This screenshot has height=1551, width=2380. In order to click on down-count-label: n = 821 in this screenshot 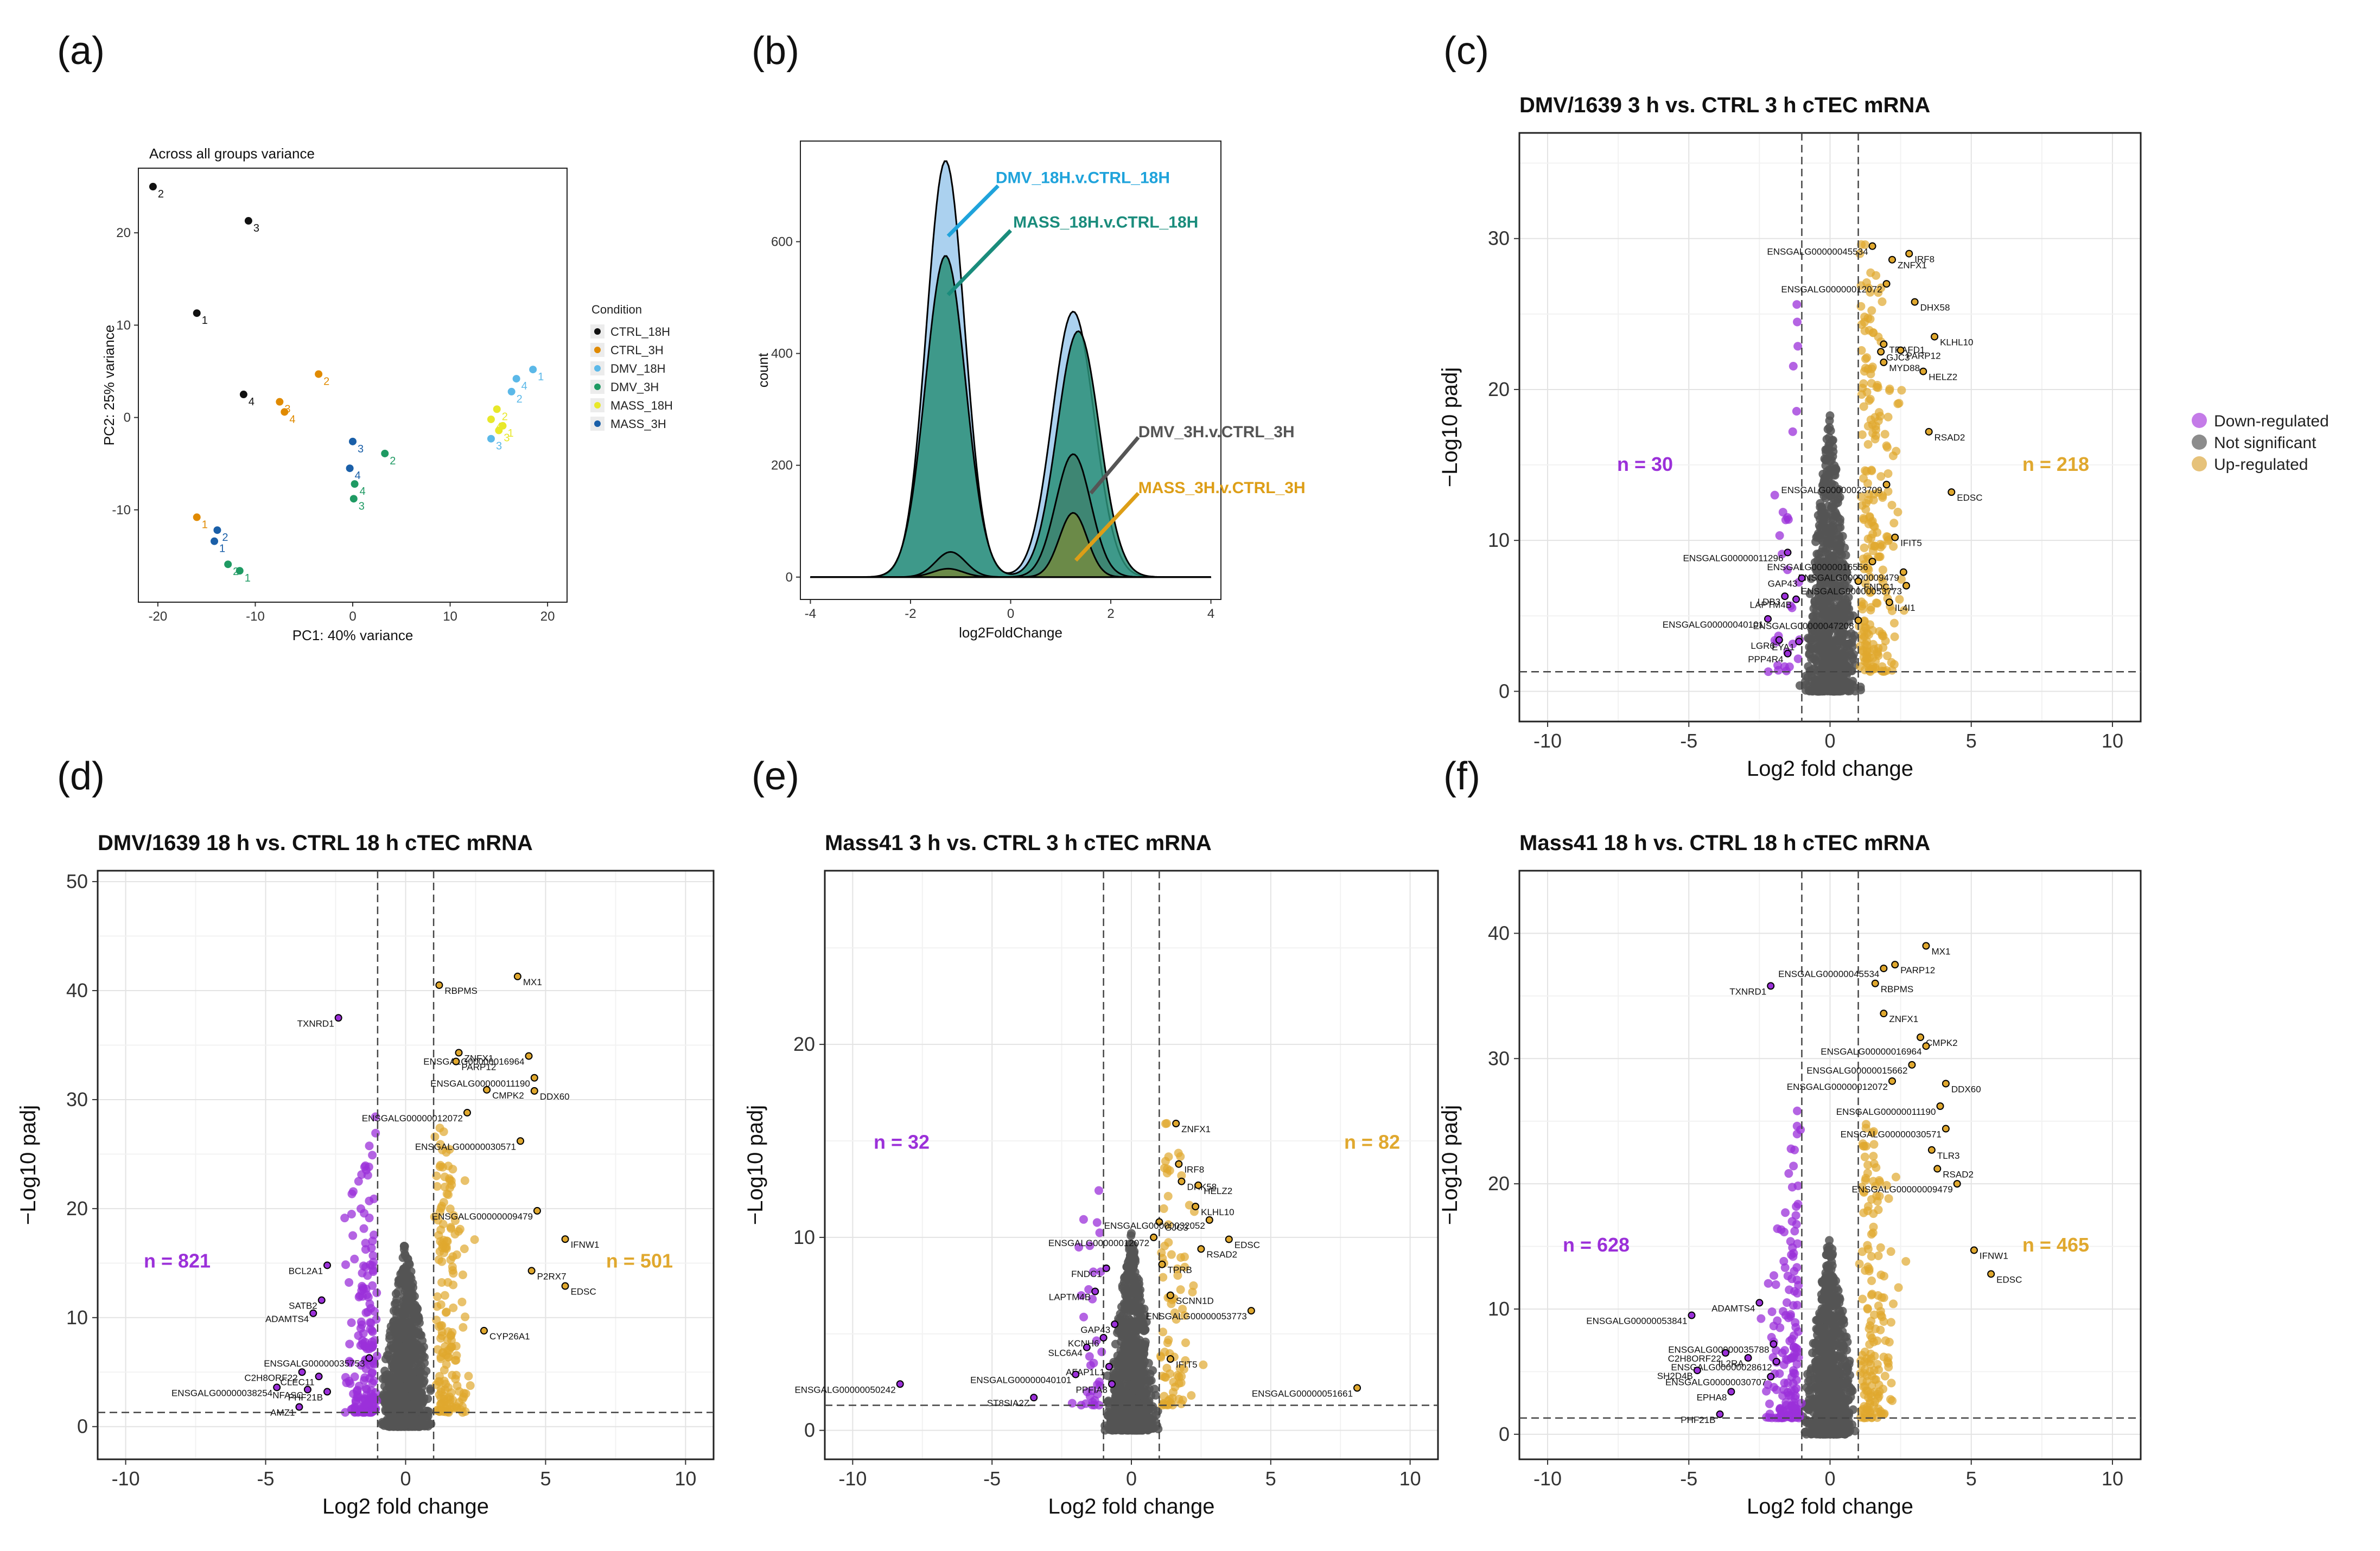, I will do `click(177, 1260)`.